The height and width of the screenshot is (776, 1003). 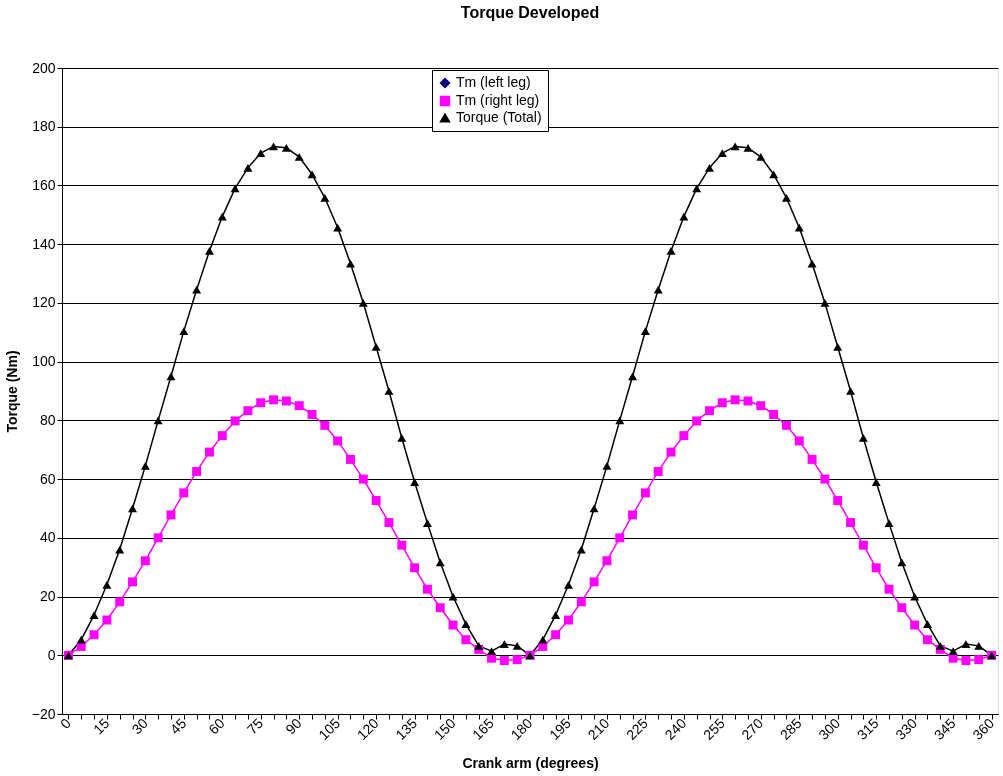 What do you see at coordinates (255, 726) in the screenshot?
I see `x-tick-label: 75` at bounding box center [255, 726].